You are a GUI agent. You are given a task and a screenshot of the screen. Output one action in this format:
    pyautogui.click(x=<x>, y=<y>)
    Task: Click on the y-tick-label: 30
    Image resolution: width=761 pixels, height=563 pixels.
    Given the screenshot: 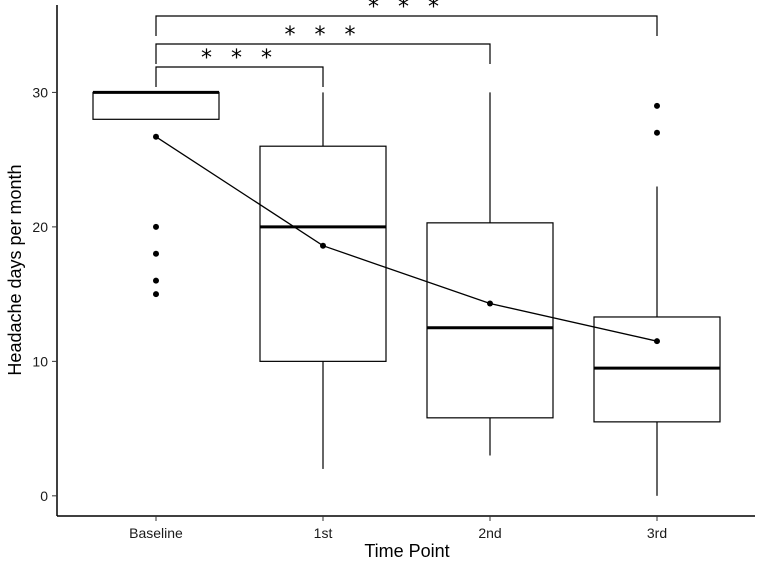 What is the action you would take?
    pyautogui.click(x=40, y=92)
    